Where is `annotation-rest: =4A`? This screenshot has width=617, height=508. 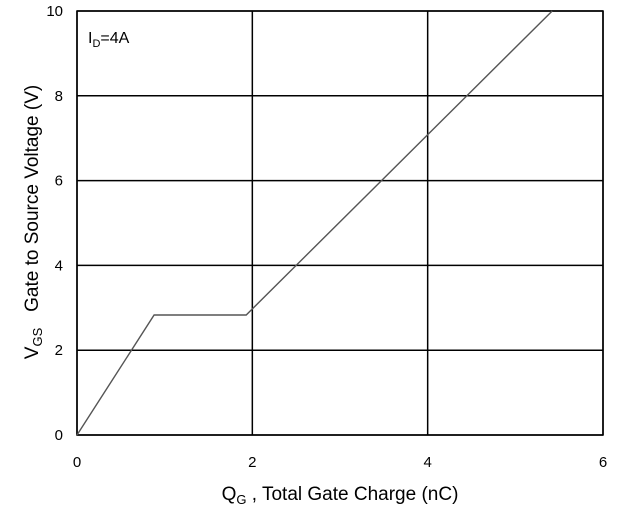 annotation-rest: =4A is located at coordinates (114, 38).